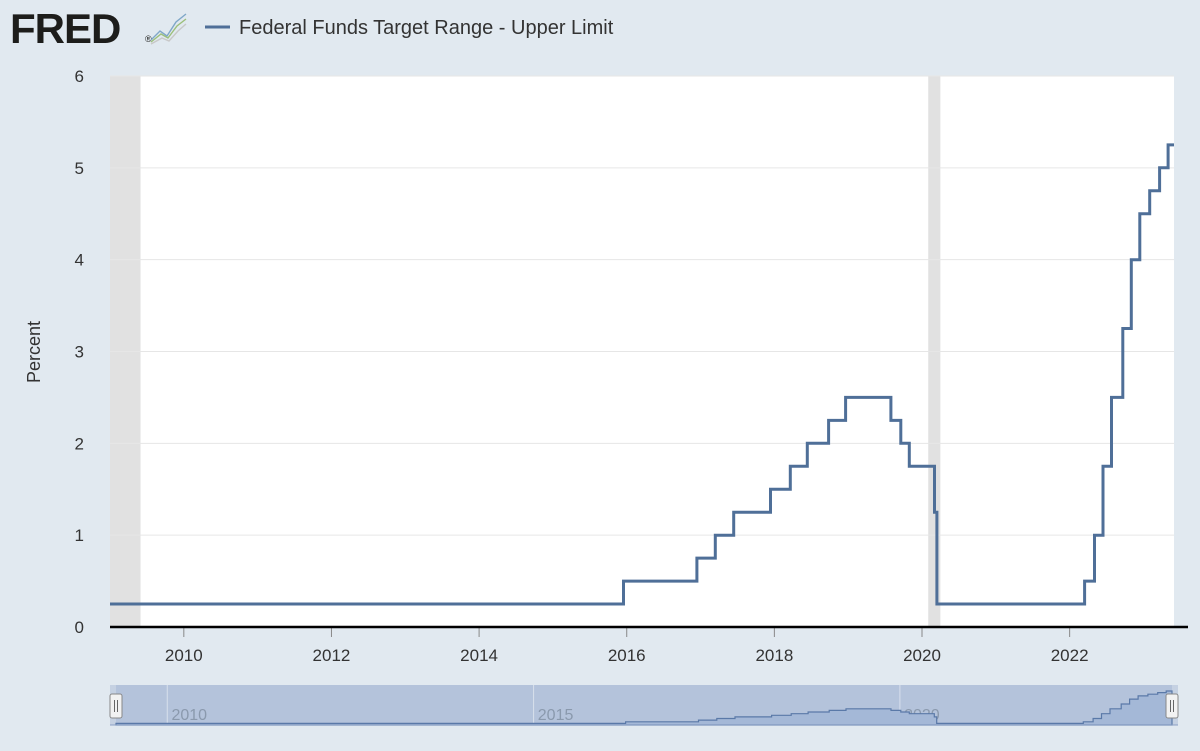  Describe the element at coordinates (148, 39) in the screenshot. I see `logo-registered-mark: ®` at that location.